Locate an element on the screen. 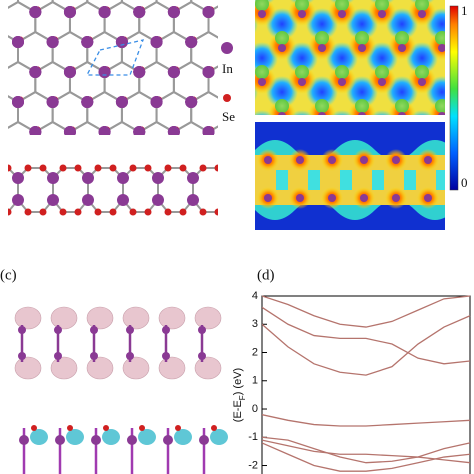 Image resolution: width=474 pixels, height=474 pixels. band-line is located at coordinates (366, 450).